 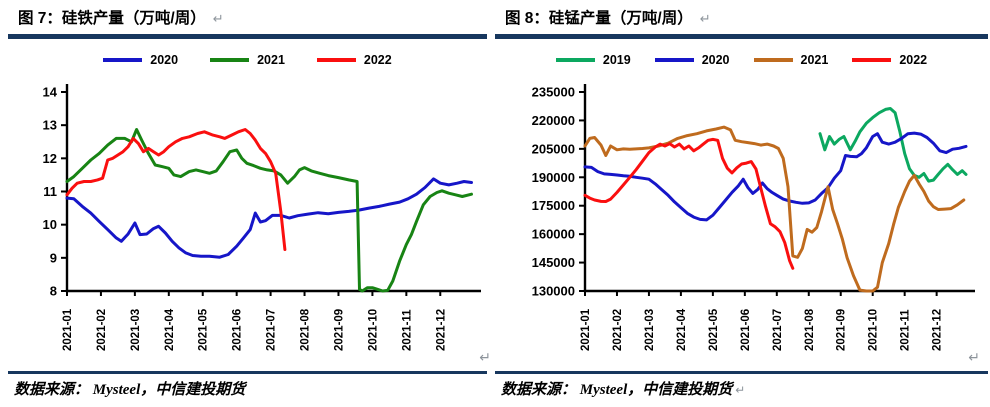 What do you see at coordinates (247, 14) in the screenshot?
I see `page-title: 图 7：硅铁产量（万吨/周） ↵` at bounding box center [247, 14].